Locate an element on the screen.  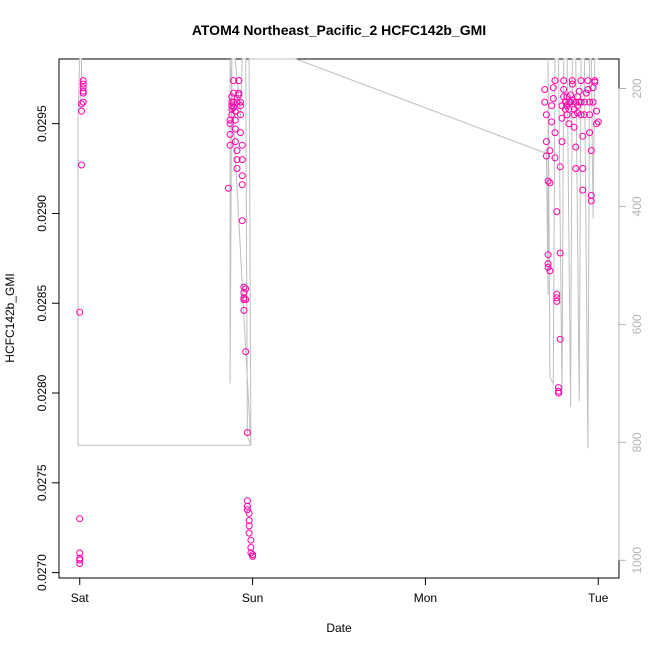
y-left-axis: 0.0270 0.0275 0.0280 0.0285 0.0290 0.0295 is located at coordinates (47, 348).